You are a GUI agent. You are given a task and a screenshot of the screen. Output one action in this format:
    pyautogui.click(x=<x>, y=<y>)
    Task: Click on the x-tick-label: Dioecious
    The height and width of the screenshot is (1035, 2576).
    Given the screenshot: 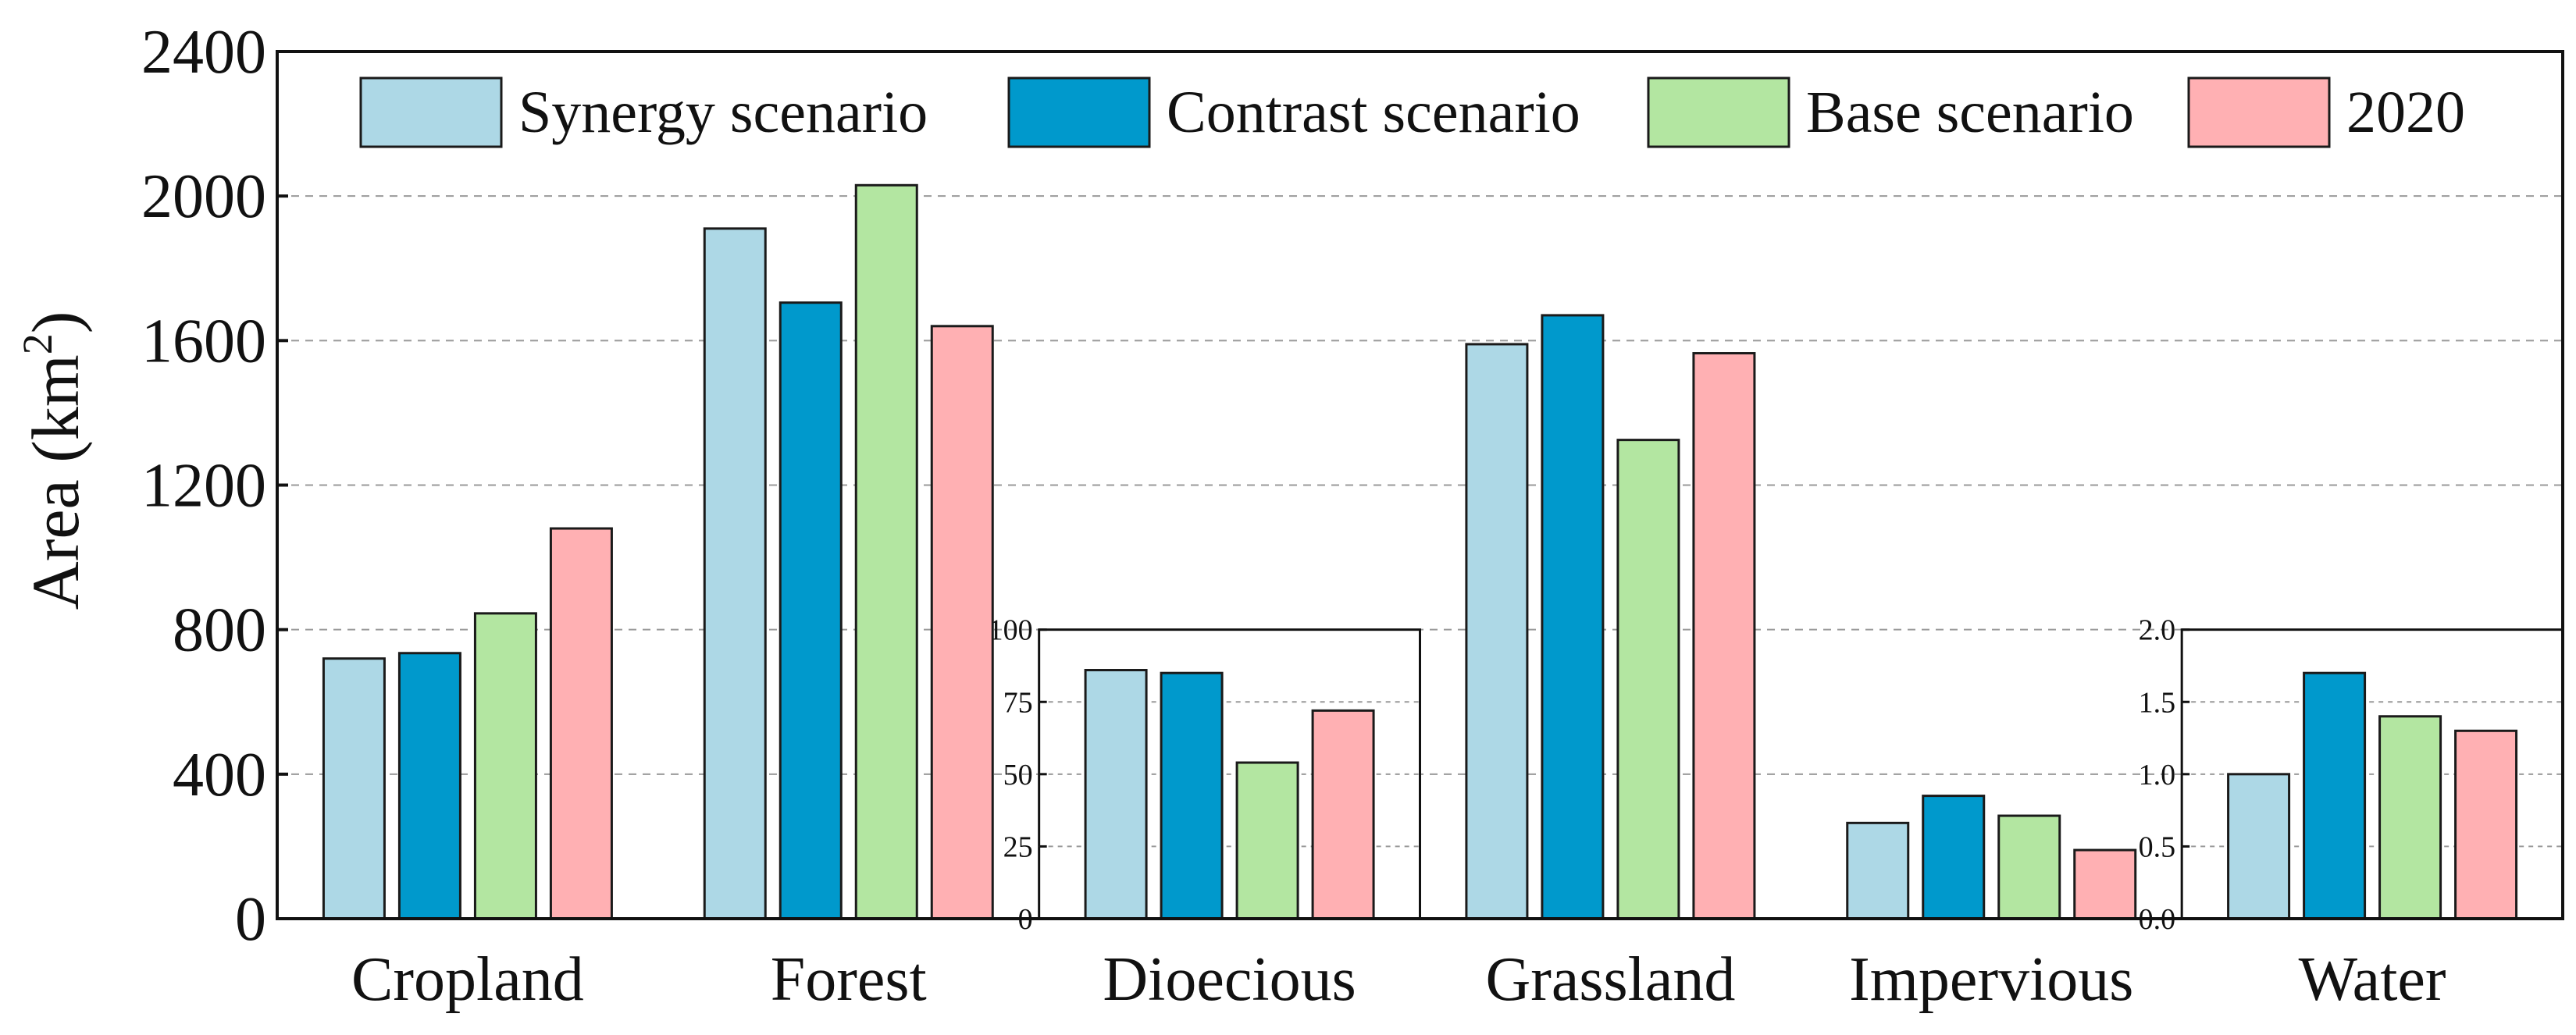 What is the action you would take?
    pyautogui.click(x=1229, y=979)
    